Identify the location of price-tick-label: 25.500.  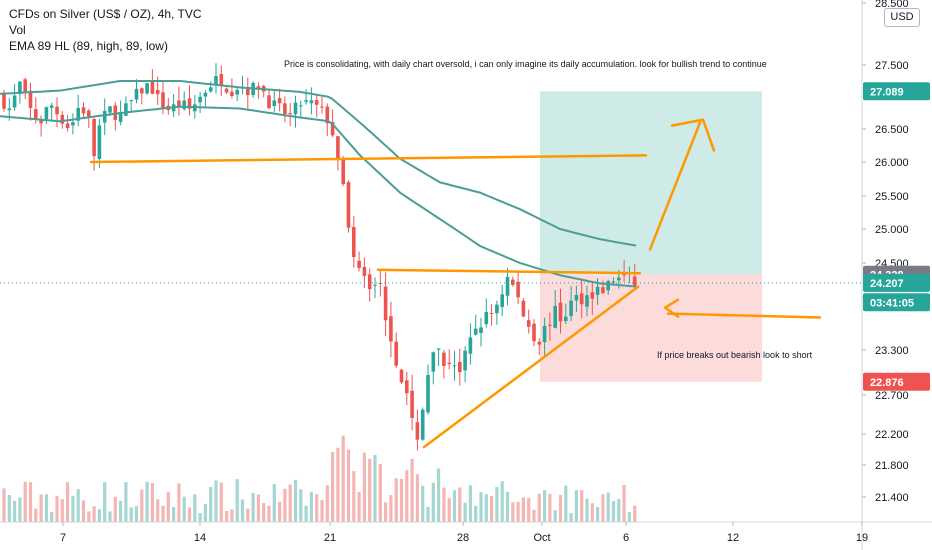
(892, 197).